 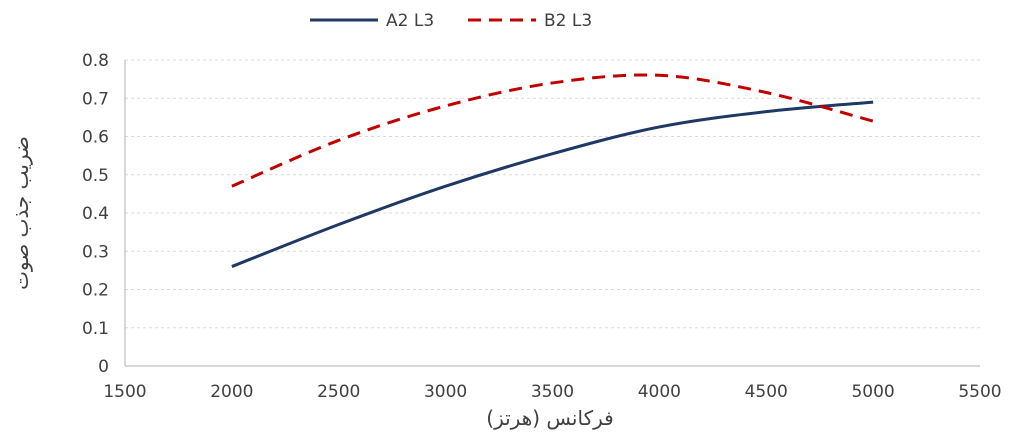 What do you see at coordinates (103, 367) in the screenshot?
I see `y-tick-label: 0` at bounding box center [103, 367].